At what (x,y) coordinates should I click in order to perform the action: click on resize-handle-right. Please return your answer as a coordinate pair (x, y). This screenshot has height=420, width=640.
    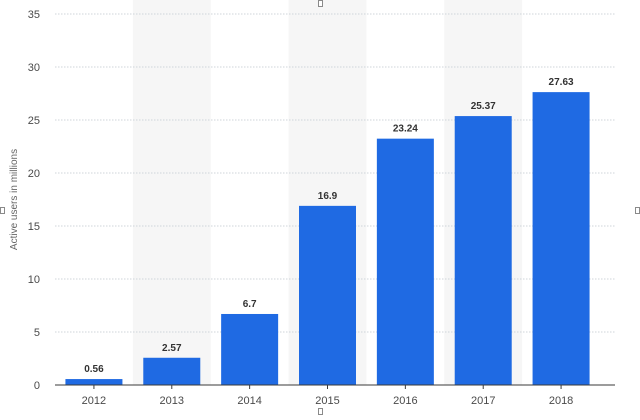
    Looking at the image, I should click on (637, 210).